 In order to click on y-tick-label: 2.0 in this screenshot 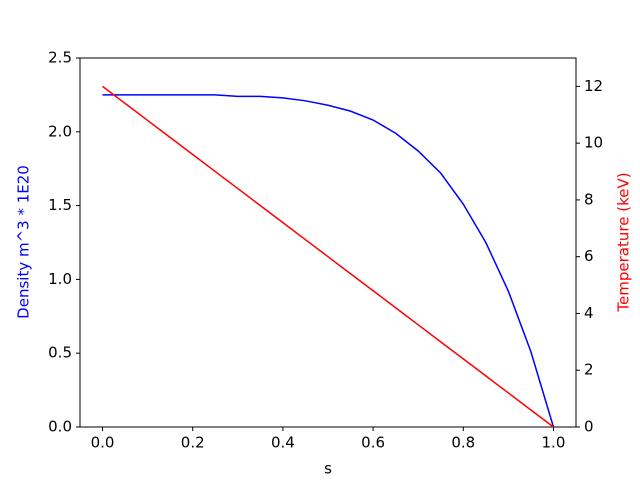, I will do `click(60, 131)`.